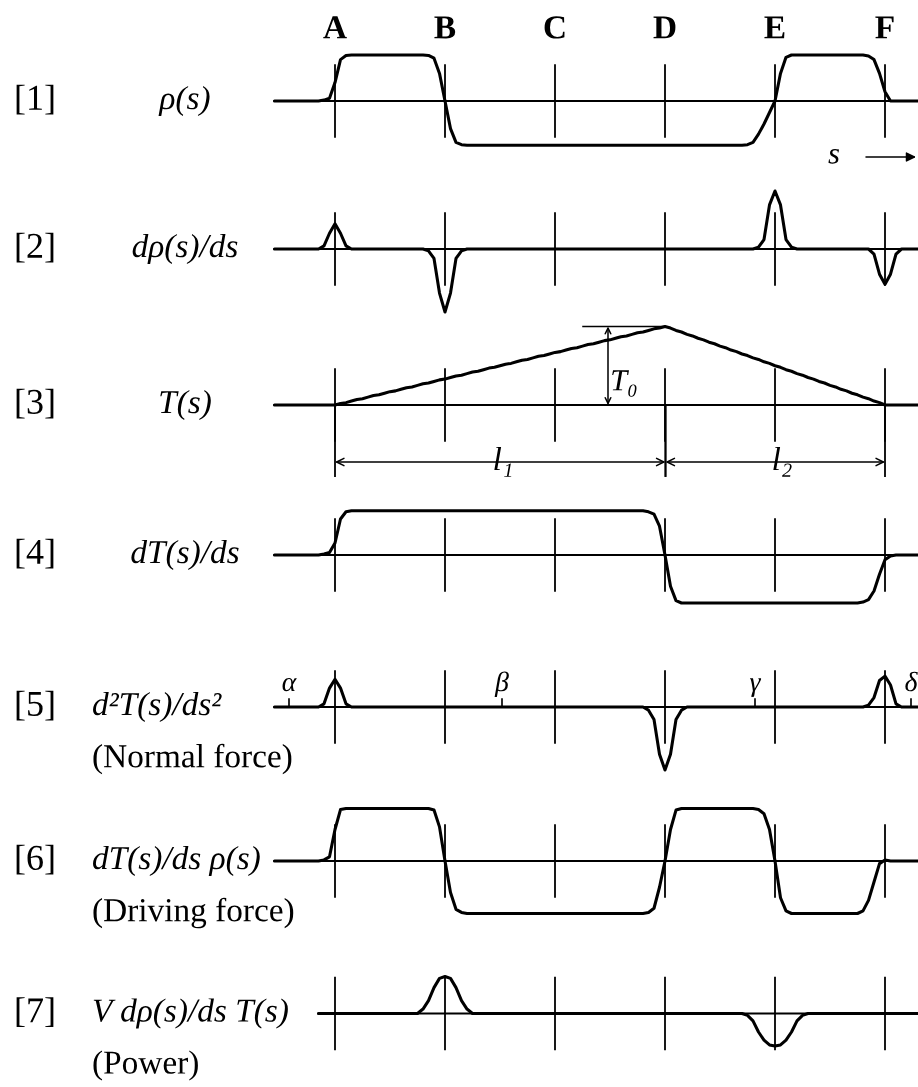 The width and height of the screenshot is (918, 1087). What do you see at coordinates (185, 249) in the screenshot?
I see `y-axis-title: dρ(s)/ds` at bounding box center [185, 249].